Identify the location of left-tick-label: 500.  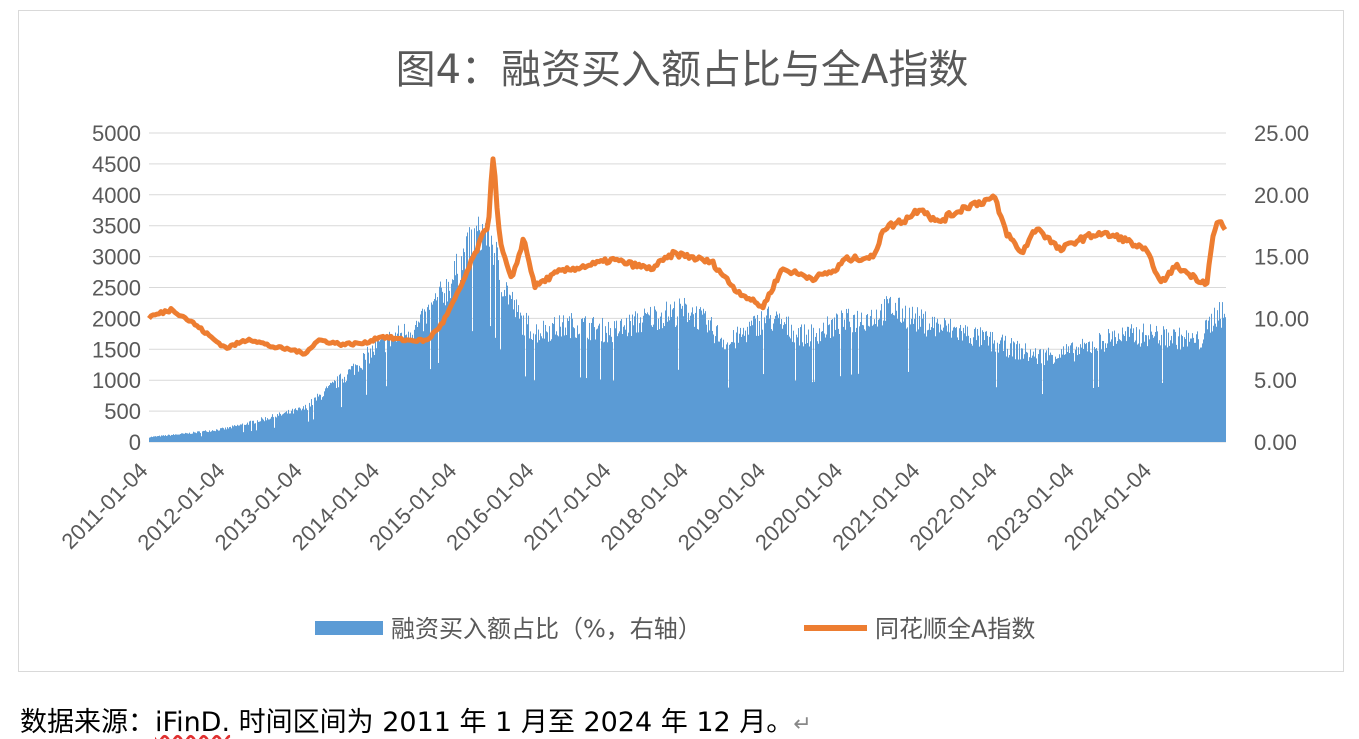
(122, 411).